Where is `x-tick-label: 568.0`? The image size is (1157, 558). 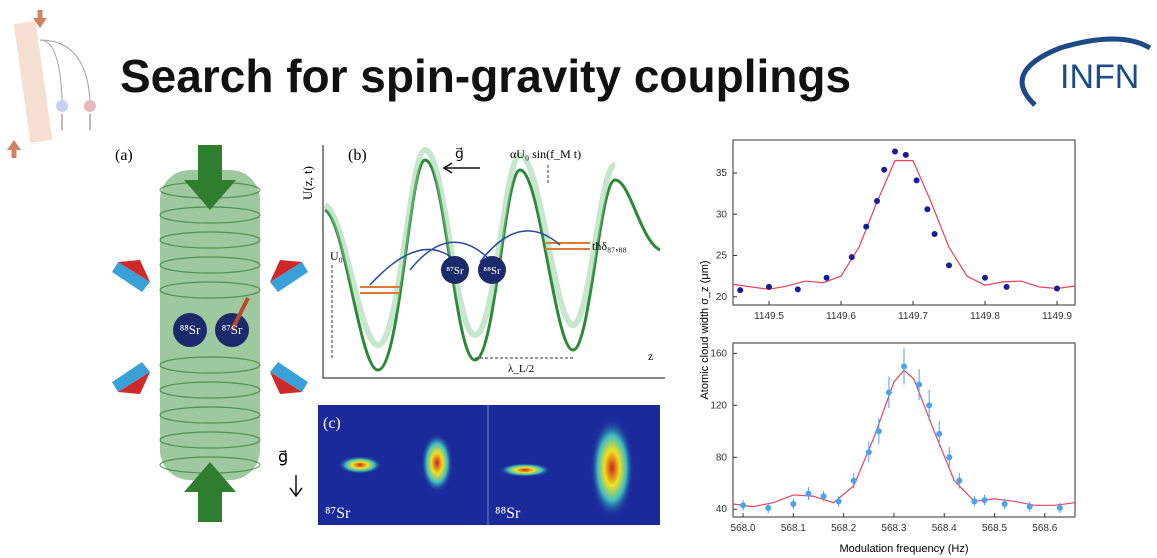
x-tick-label: 568.0 is located at coordinates (743, 528).